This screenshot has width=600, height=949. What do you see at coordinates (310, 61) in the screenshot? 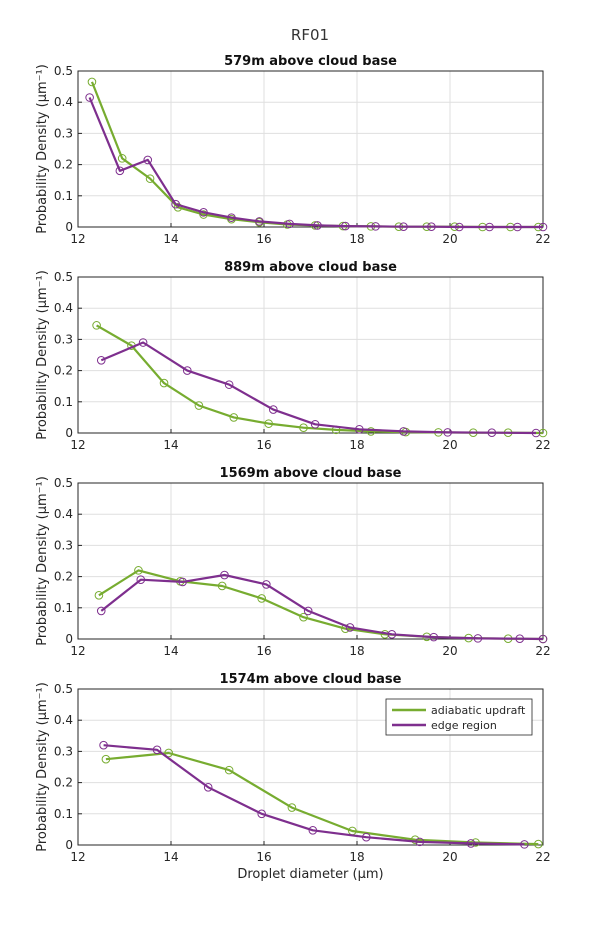
I see `panel-title: 579m above cloud base` at bounding box center [310, 61].